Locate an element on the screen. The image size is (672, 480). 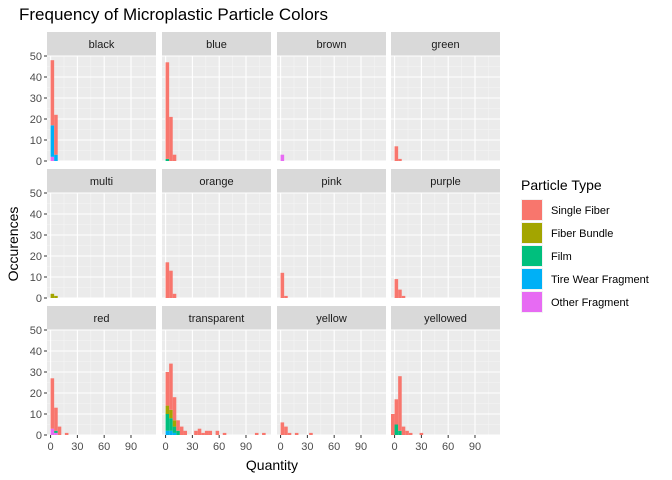
facet-label: green is located at coordinates (445, 45).